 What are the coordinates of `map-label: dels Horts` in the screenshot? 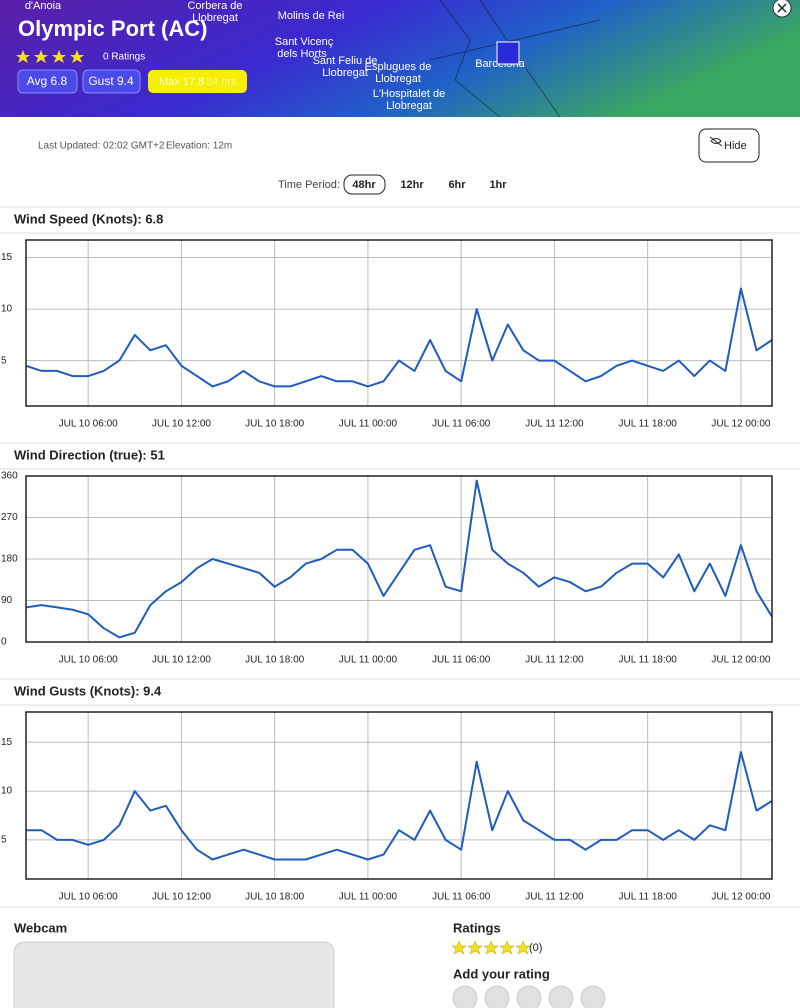 It's located at (302, 54).